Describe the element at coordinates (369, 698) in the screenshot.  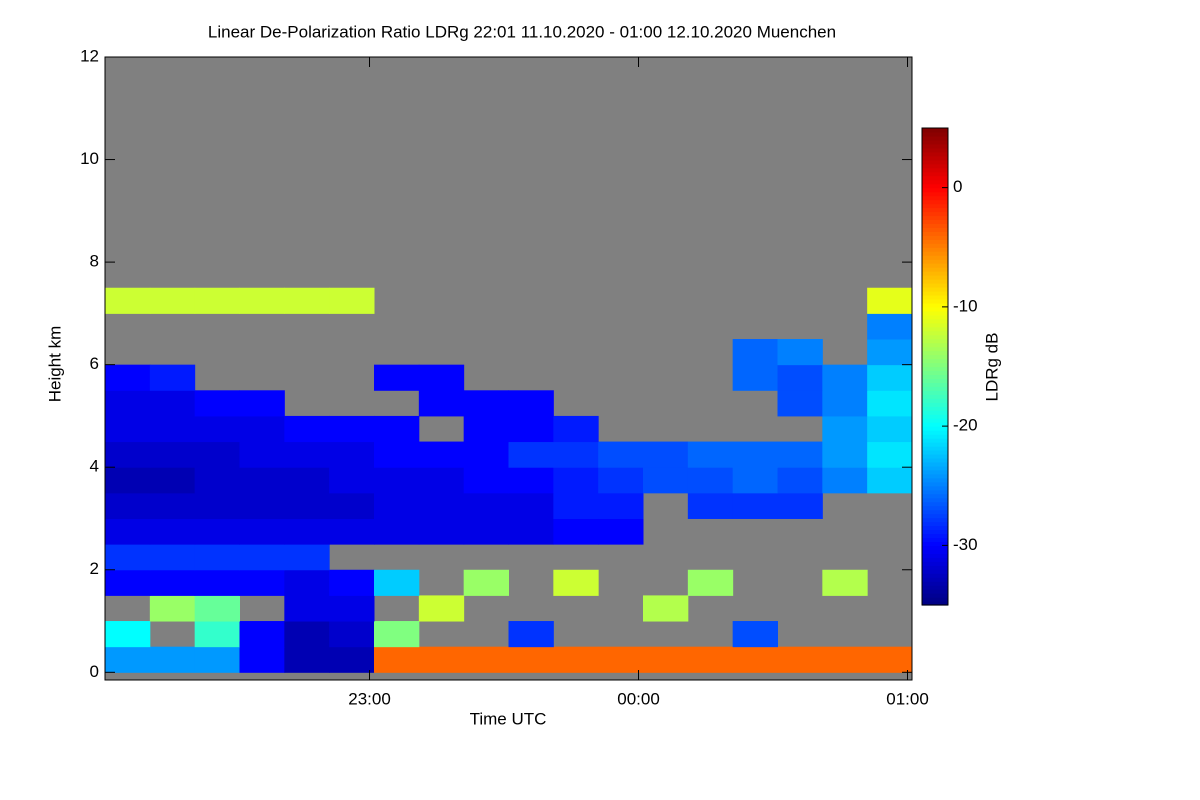
I see `x-tick-label: 23:00` at that location.